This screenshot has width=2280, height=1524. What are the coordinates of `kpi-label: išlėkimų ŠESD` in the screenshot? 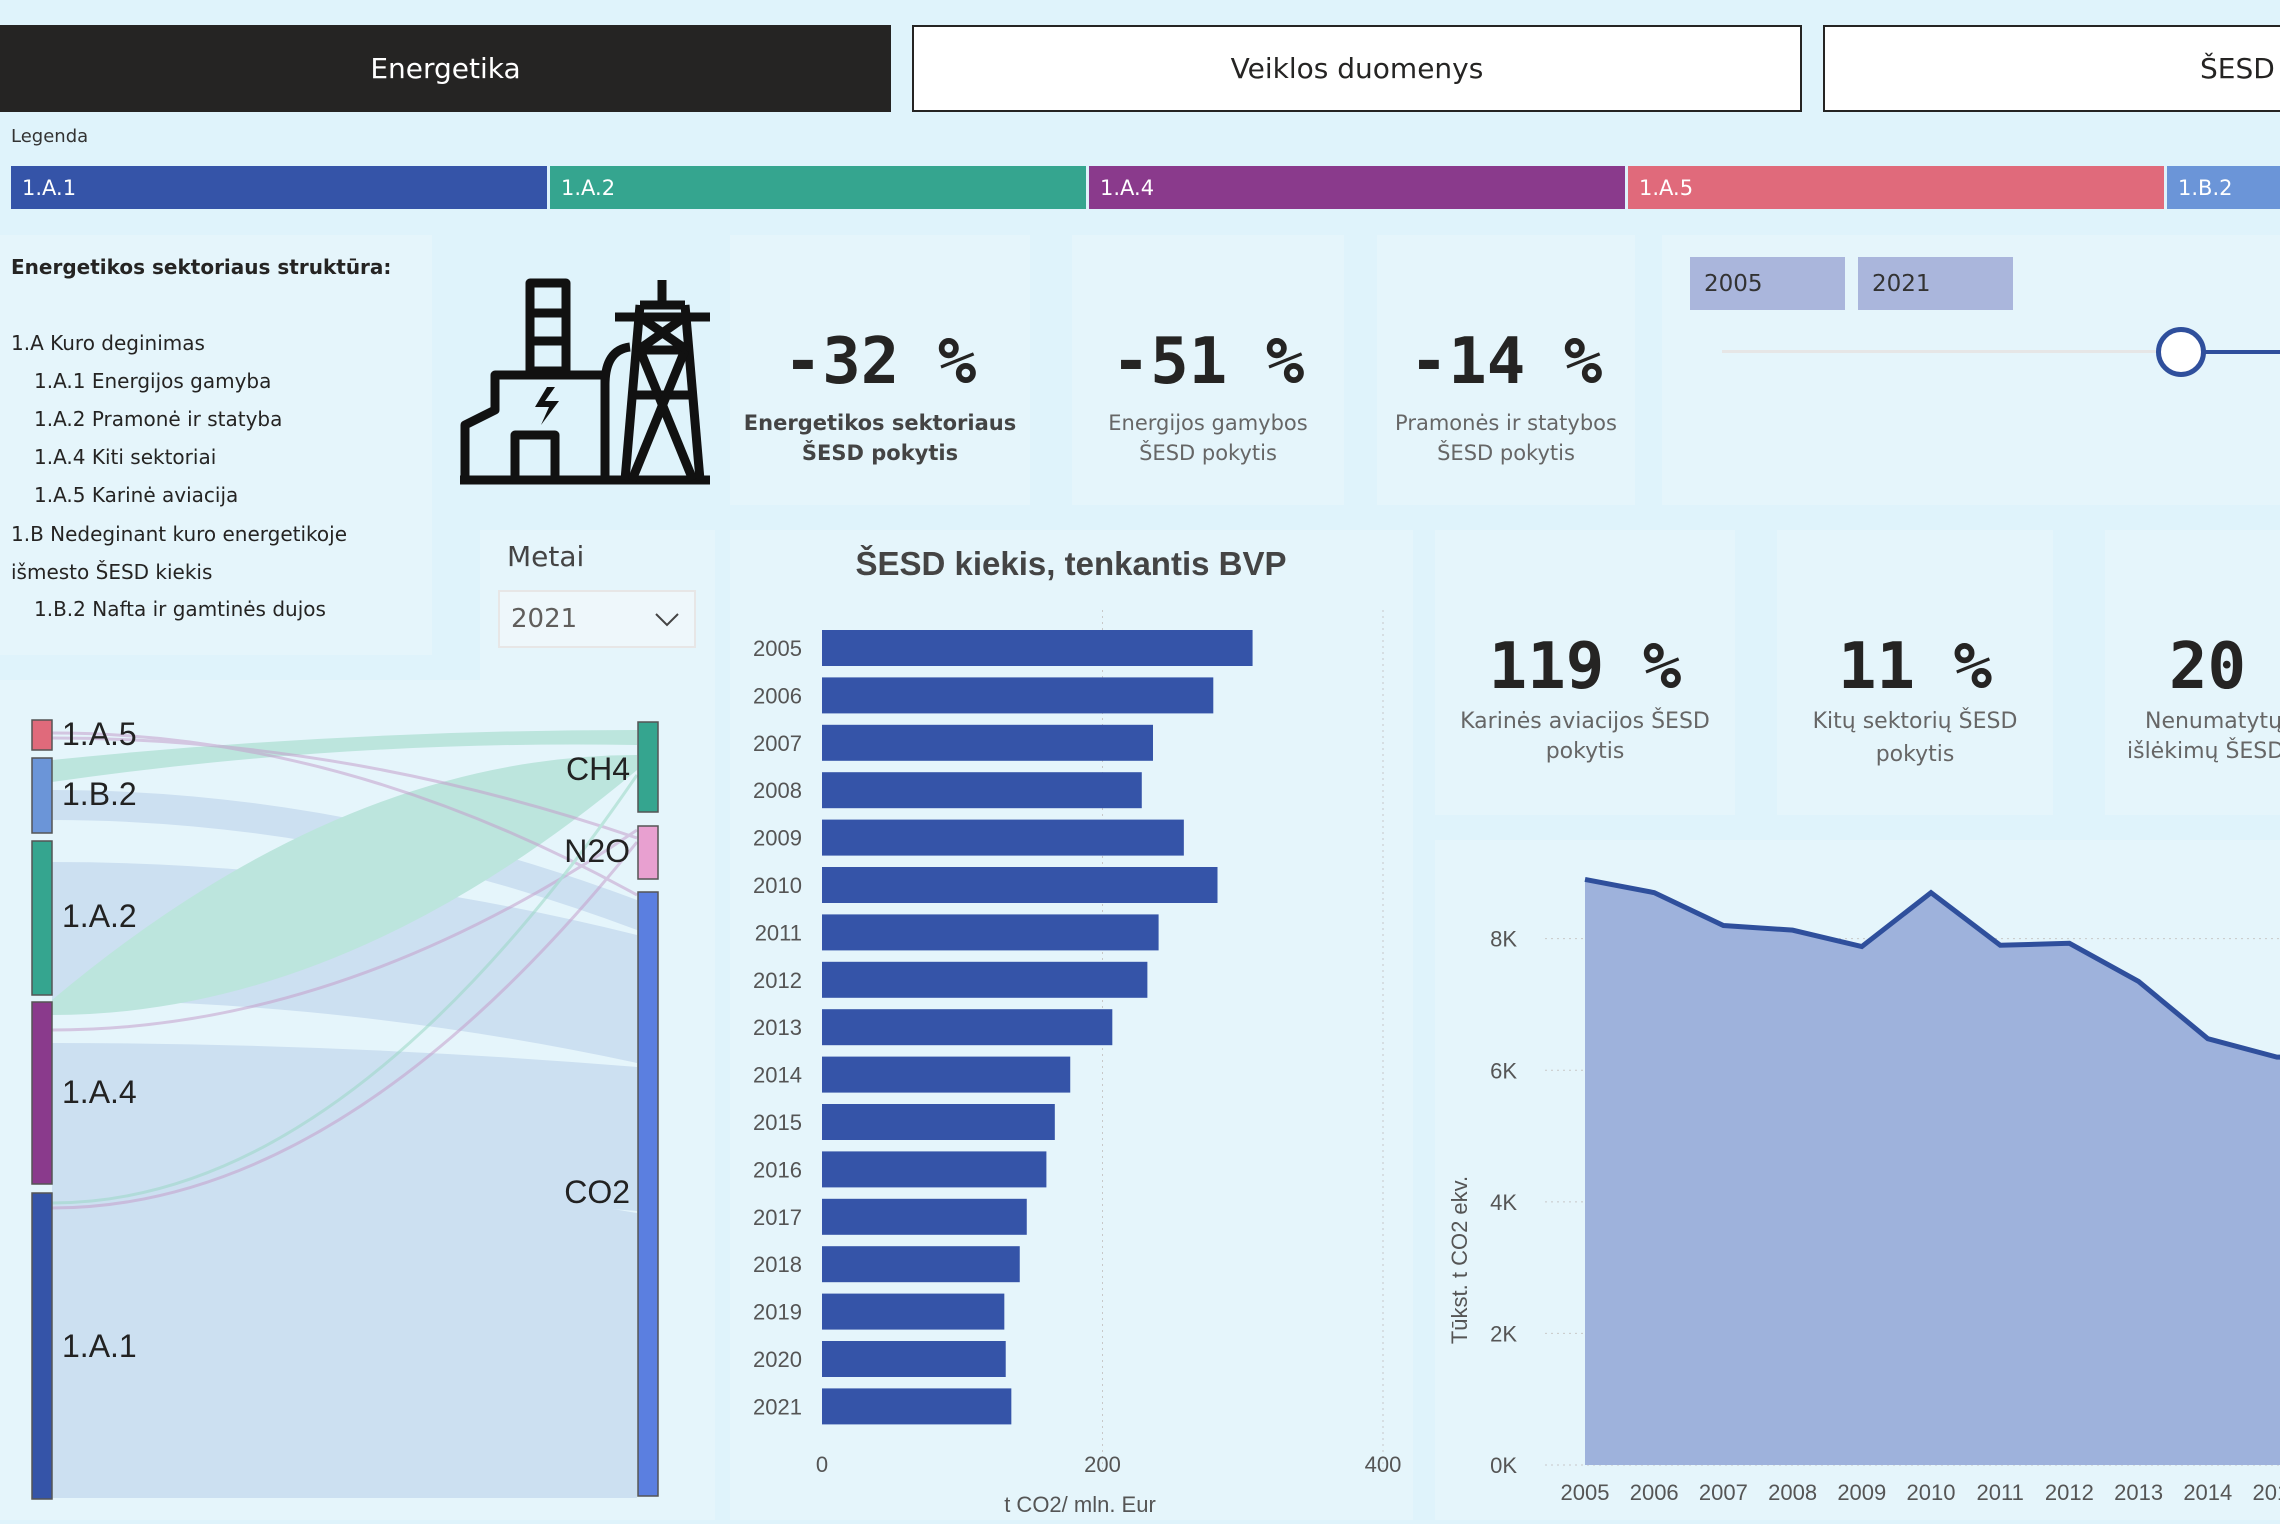 It's located at (2203, 751).